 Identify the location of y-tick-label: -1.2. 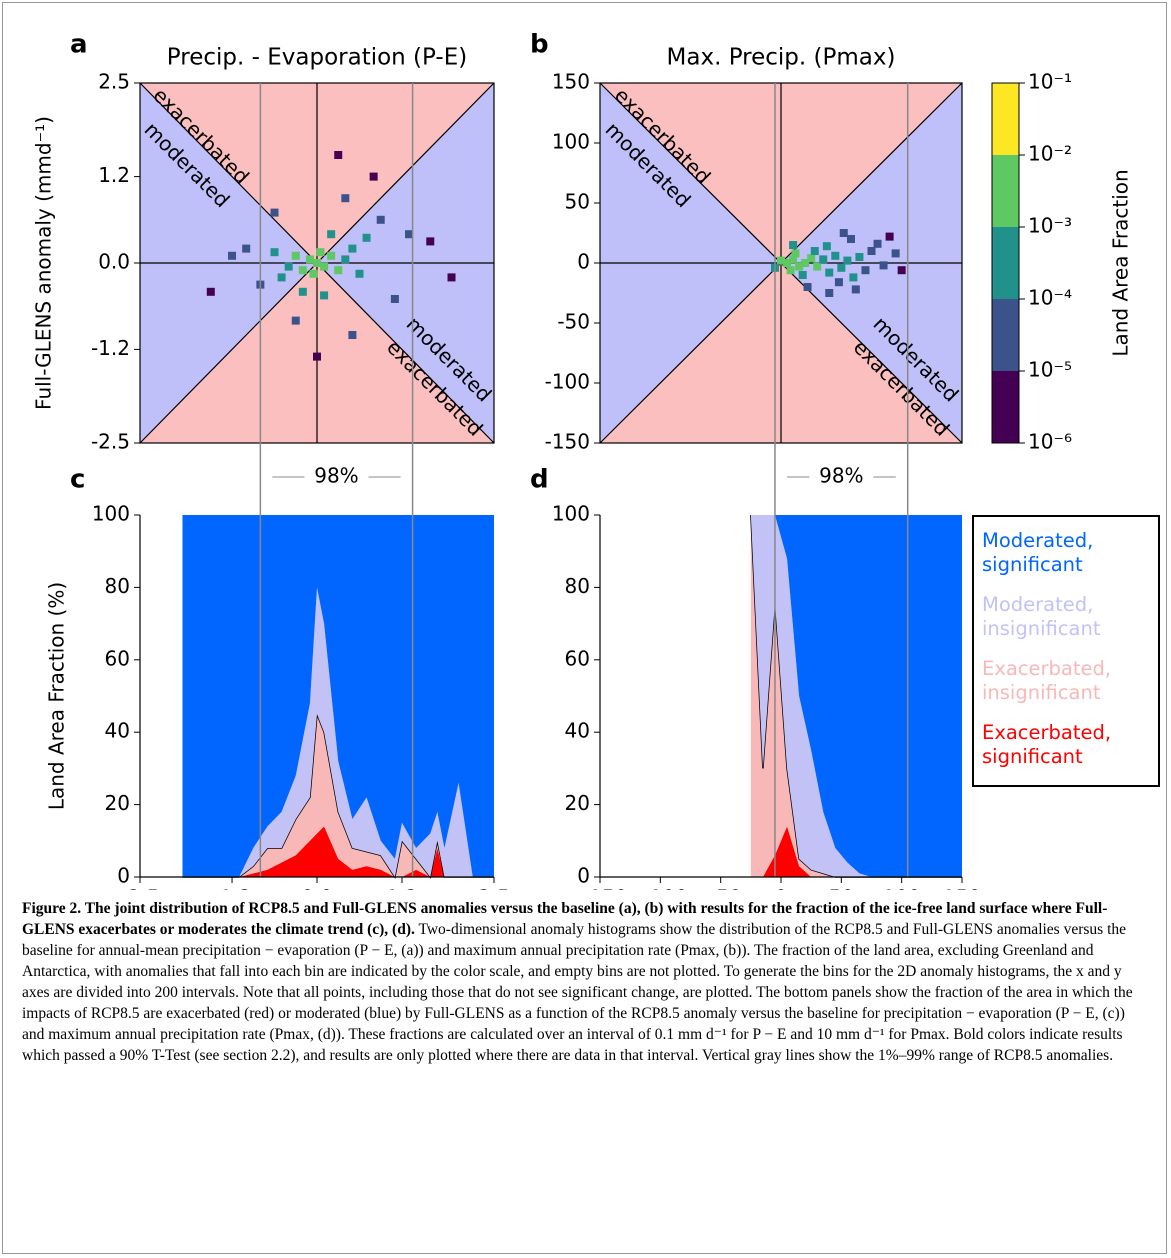
(110, 348).